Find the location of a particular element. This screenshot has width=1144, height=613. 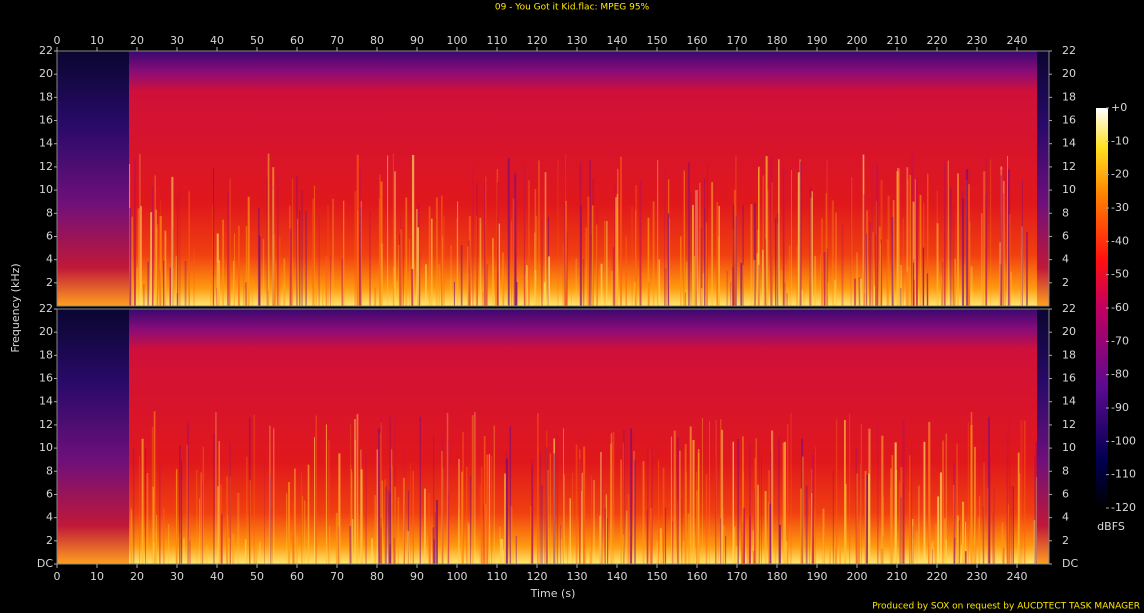

y-tick-label: 20 is located at coordinates (46, 331).